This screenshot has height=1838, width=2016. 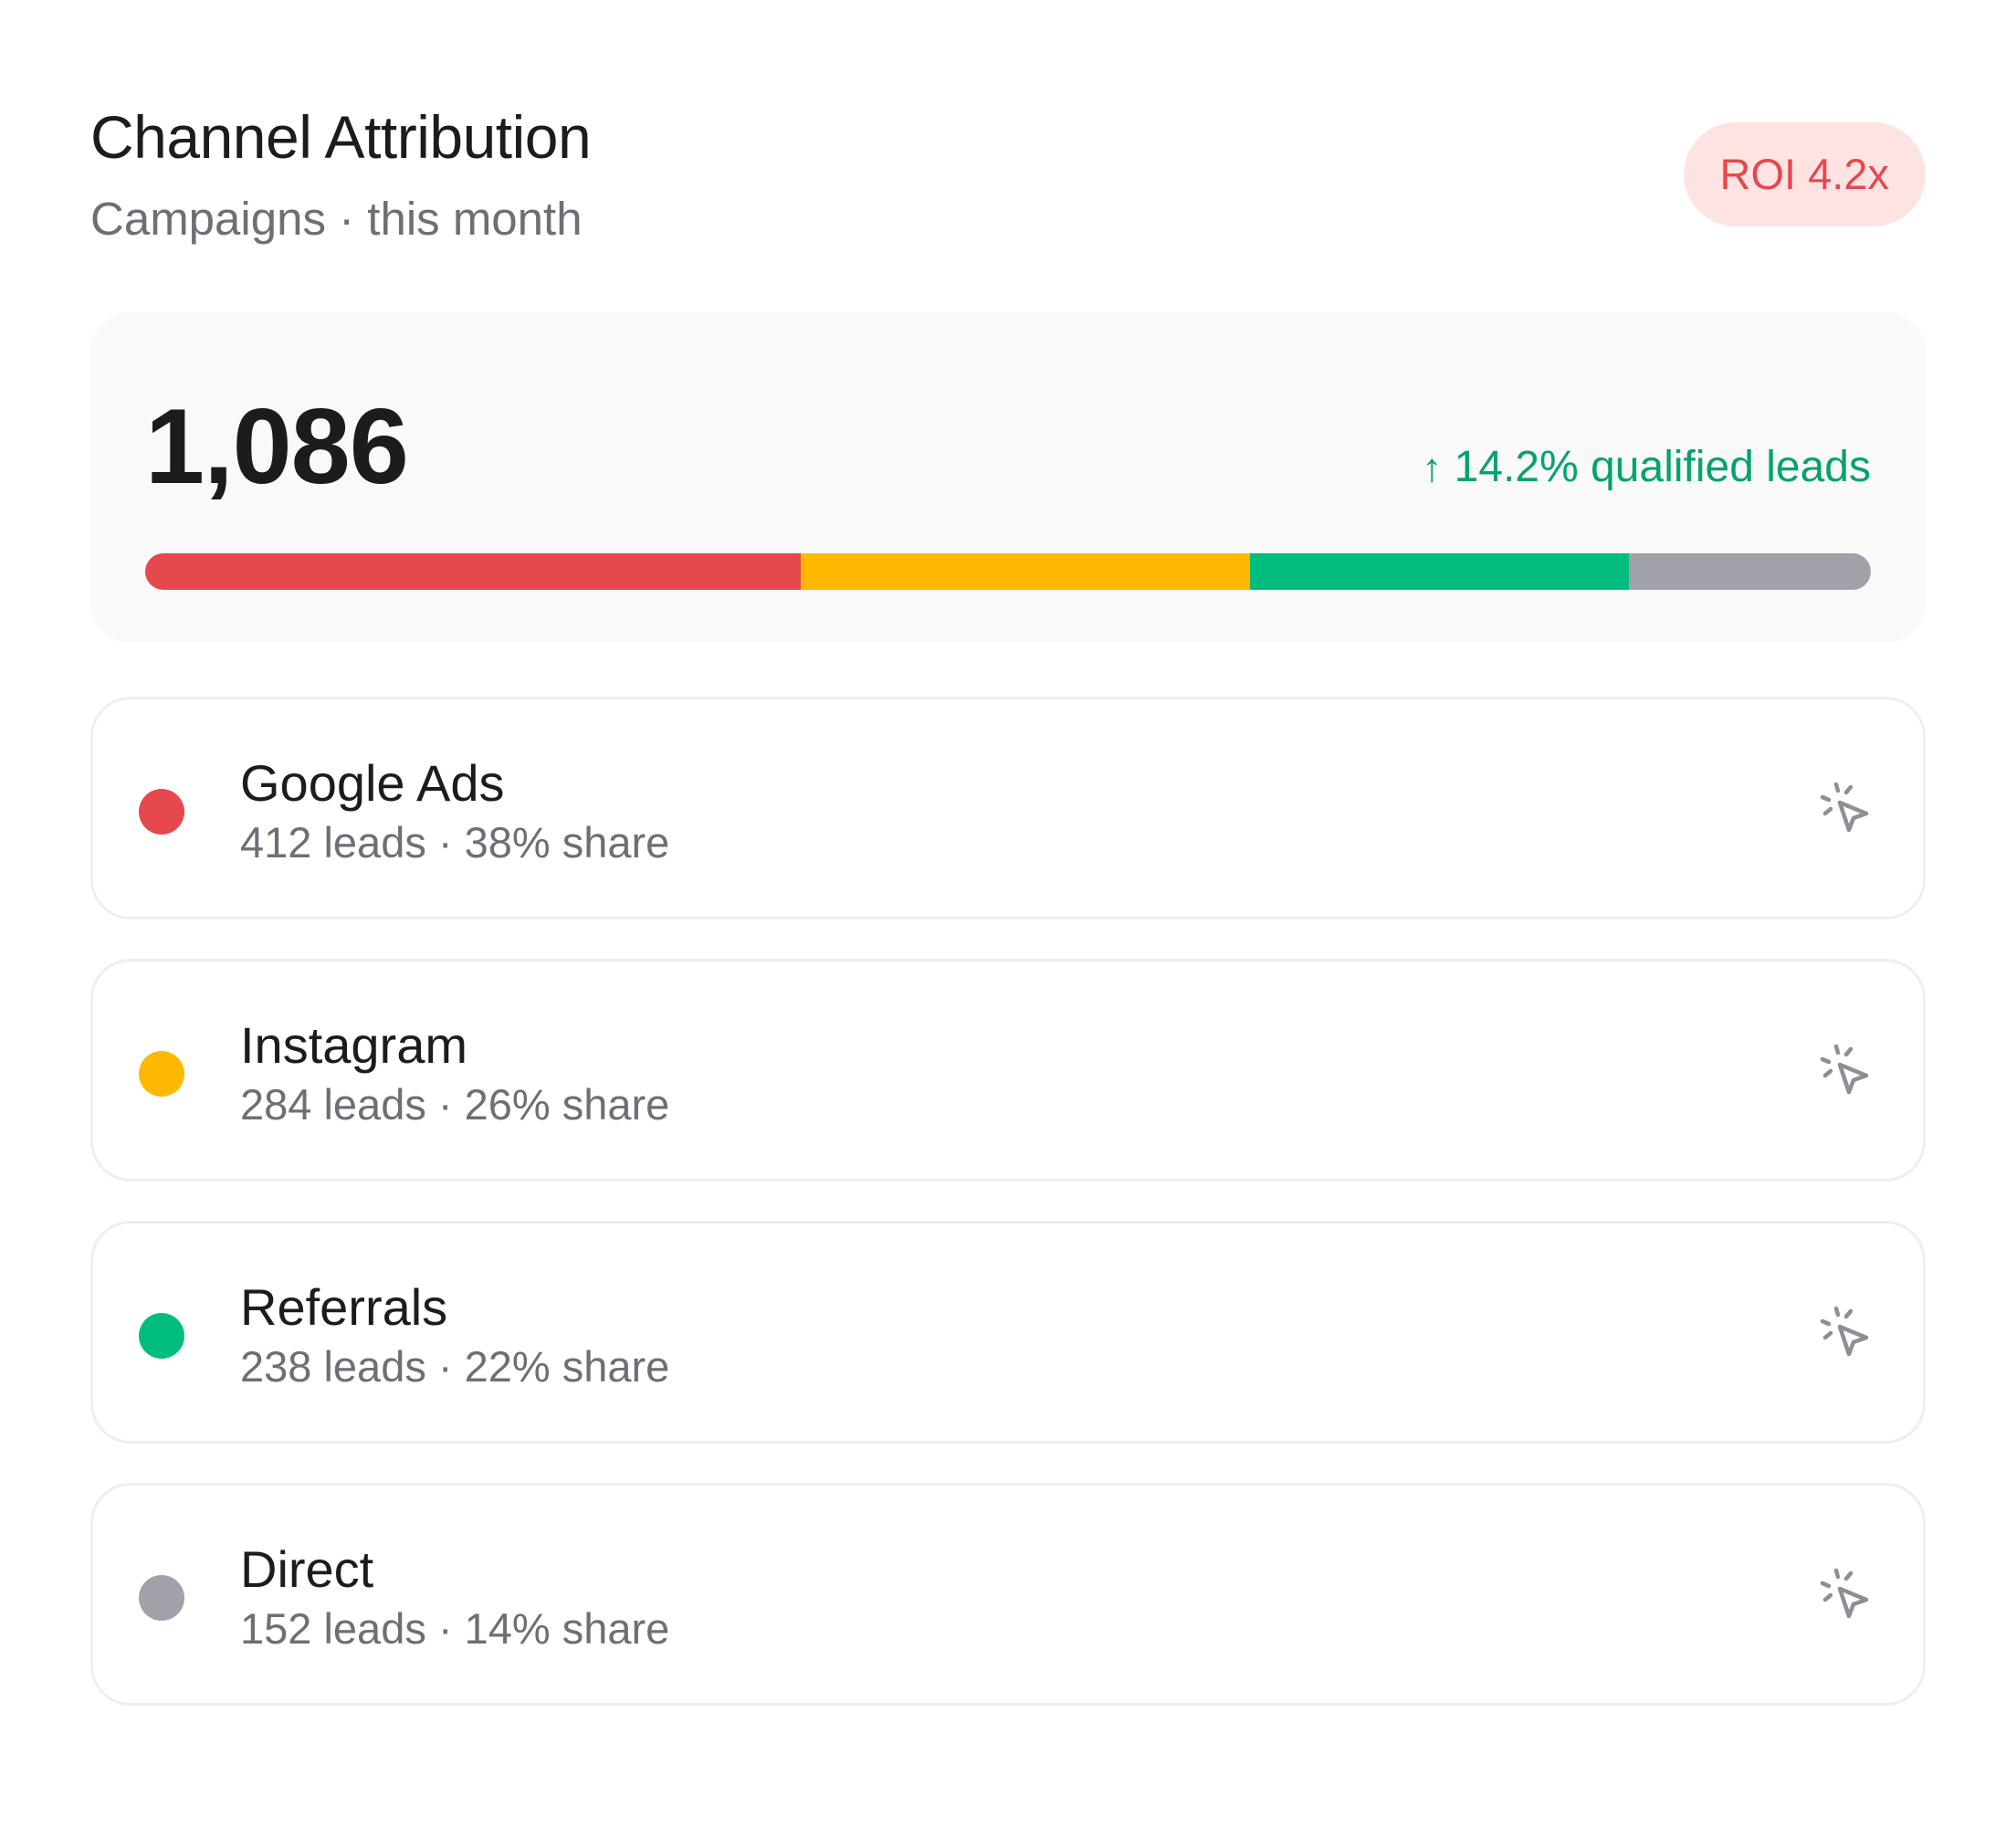 I want to click on channel-row-instagram: Instagram 284 leads · 26% share, so click(x=1008, y=1070).